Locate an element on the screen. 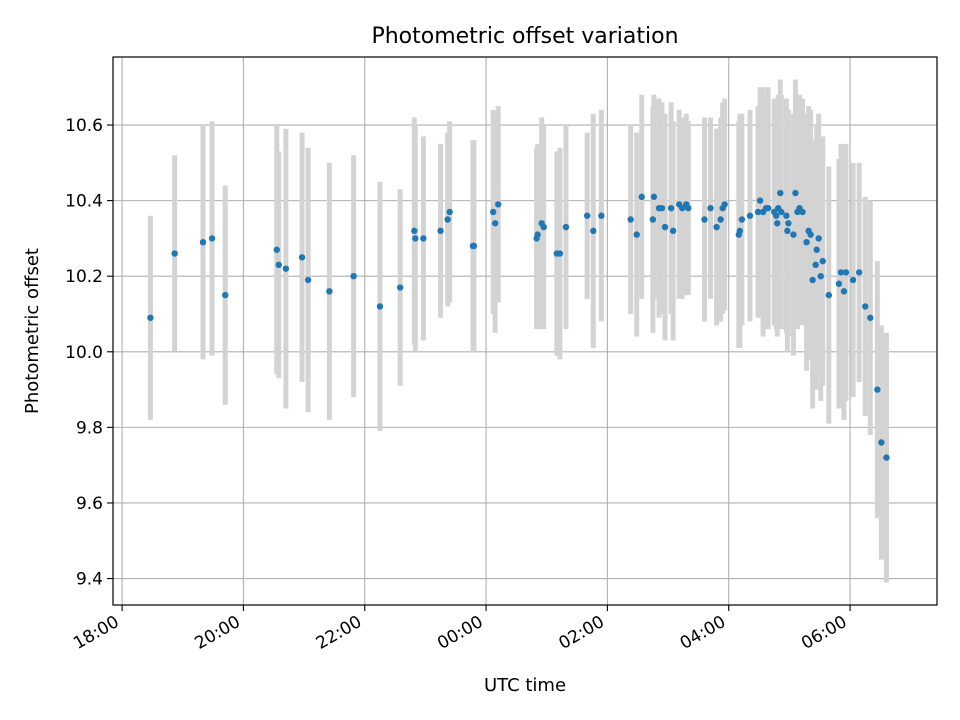 Image resolution: width=960 pixels, height=720 pixels. x-axis-label: UTC time is located at coordinates (525, 685).